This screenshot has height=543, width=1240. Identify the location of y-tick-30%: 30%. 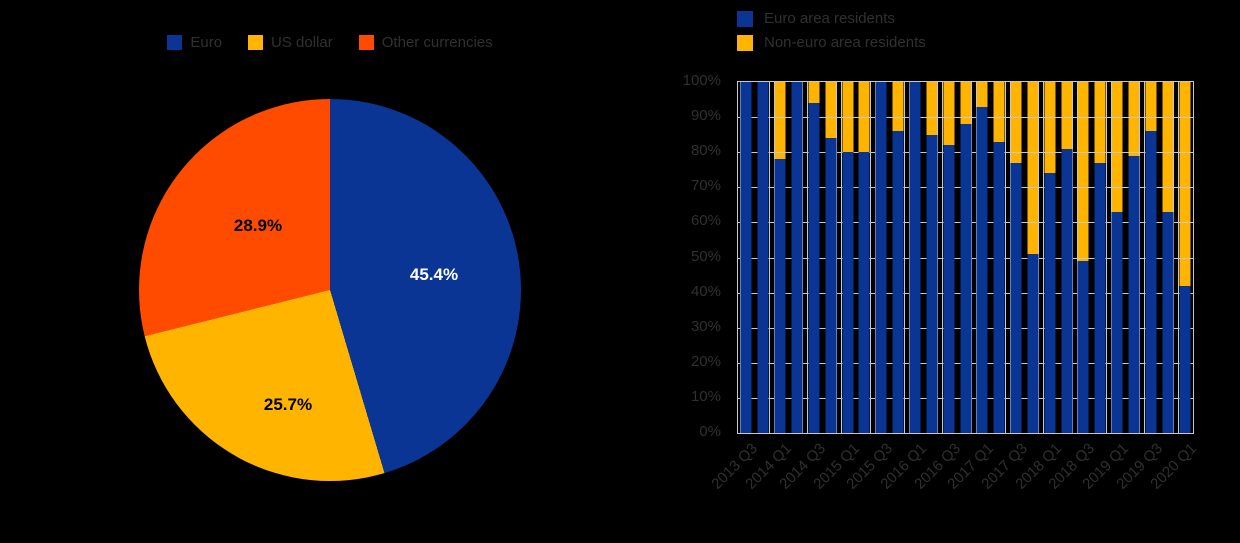
(705, 326).